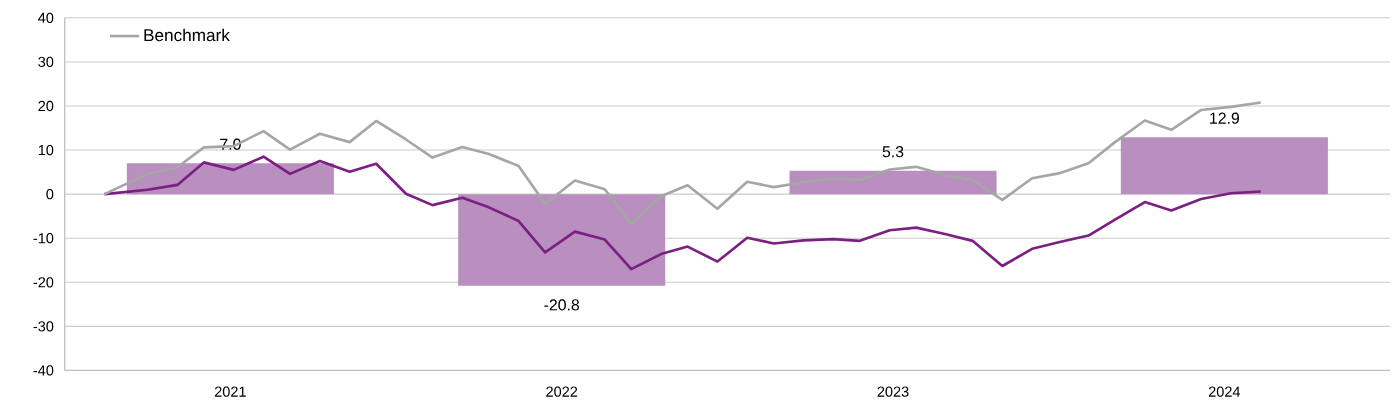 The image size is (1392, 402). What do you see at coordinates (50, 194) in the screenshot?
I see `y-tick-label: 0` at bounding box center [50, 194].